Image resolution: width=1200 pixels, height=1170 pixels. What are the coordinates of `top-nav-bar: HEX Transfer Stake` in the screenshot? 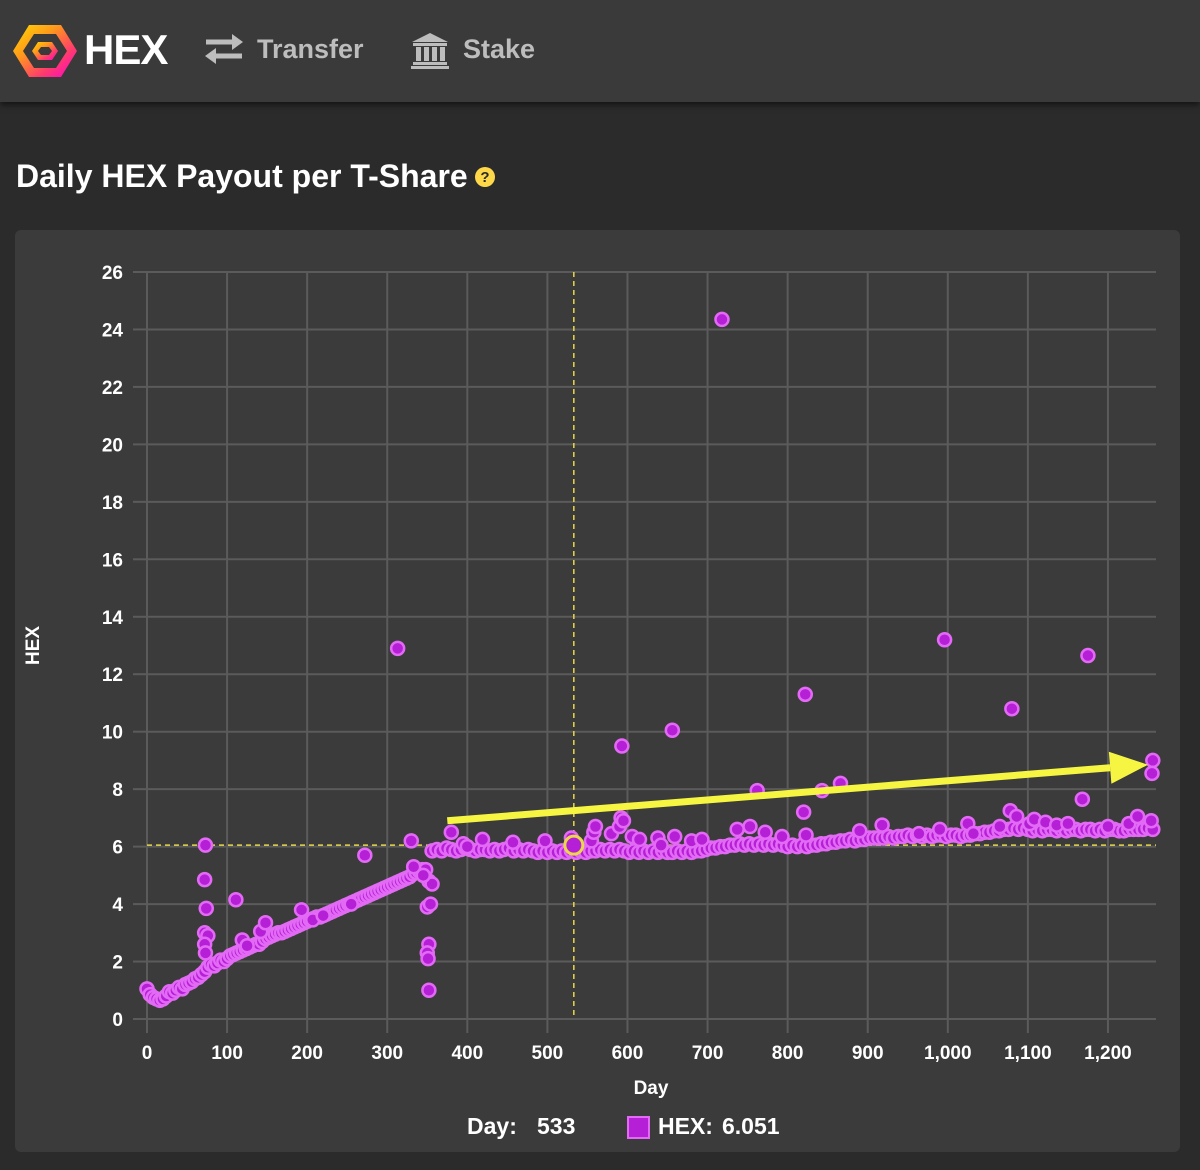 It's located at (600, 51).